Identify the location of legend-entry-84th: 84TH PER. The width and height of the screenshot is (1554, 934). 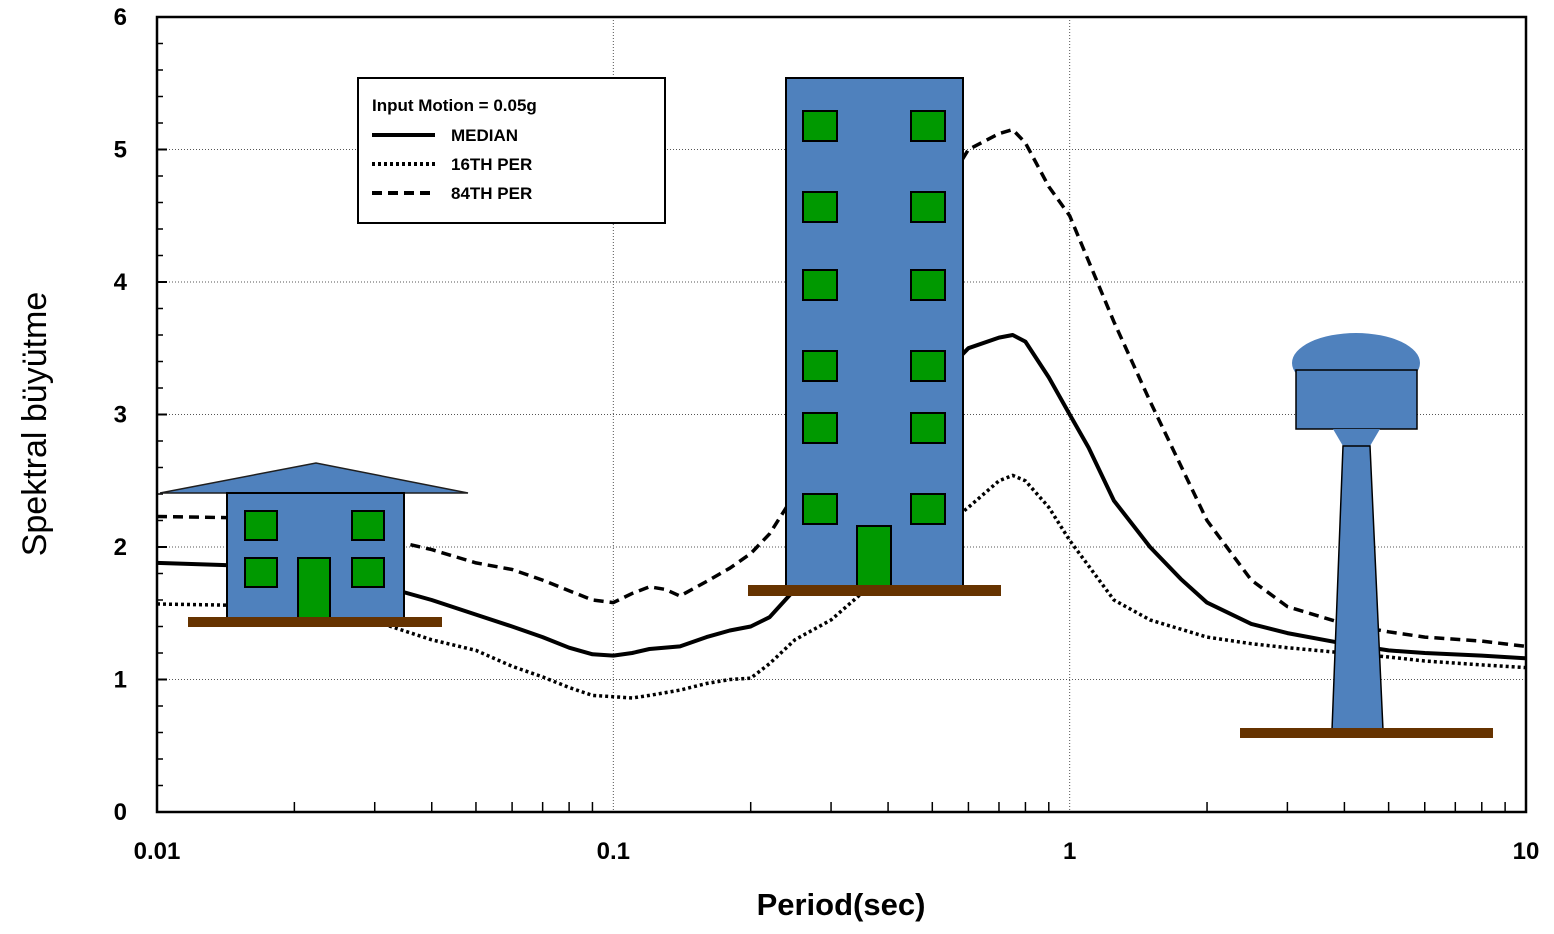
(491, 193).